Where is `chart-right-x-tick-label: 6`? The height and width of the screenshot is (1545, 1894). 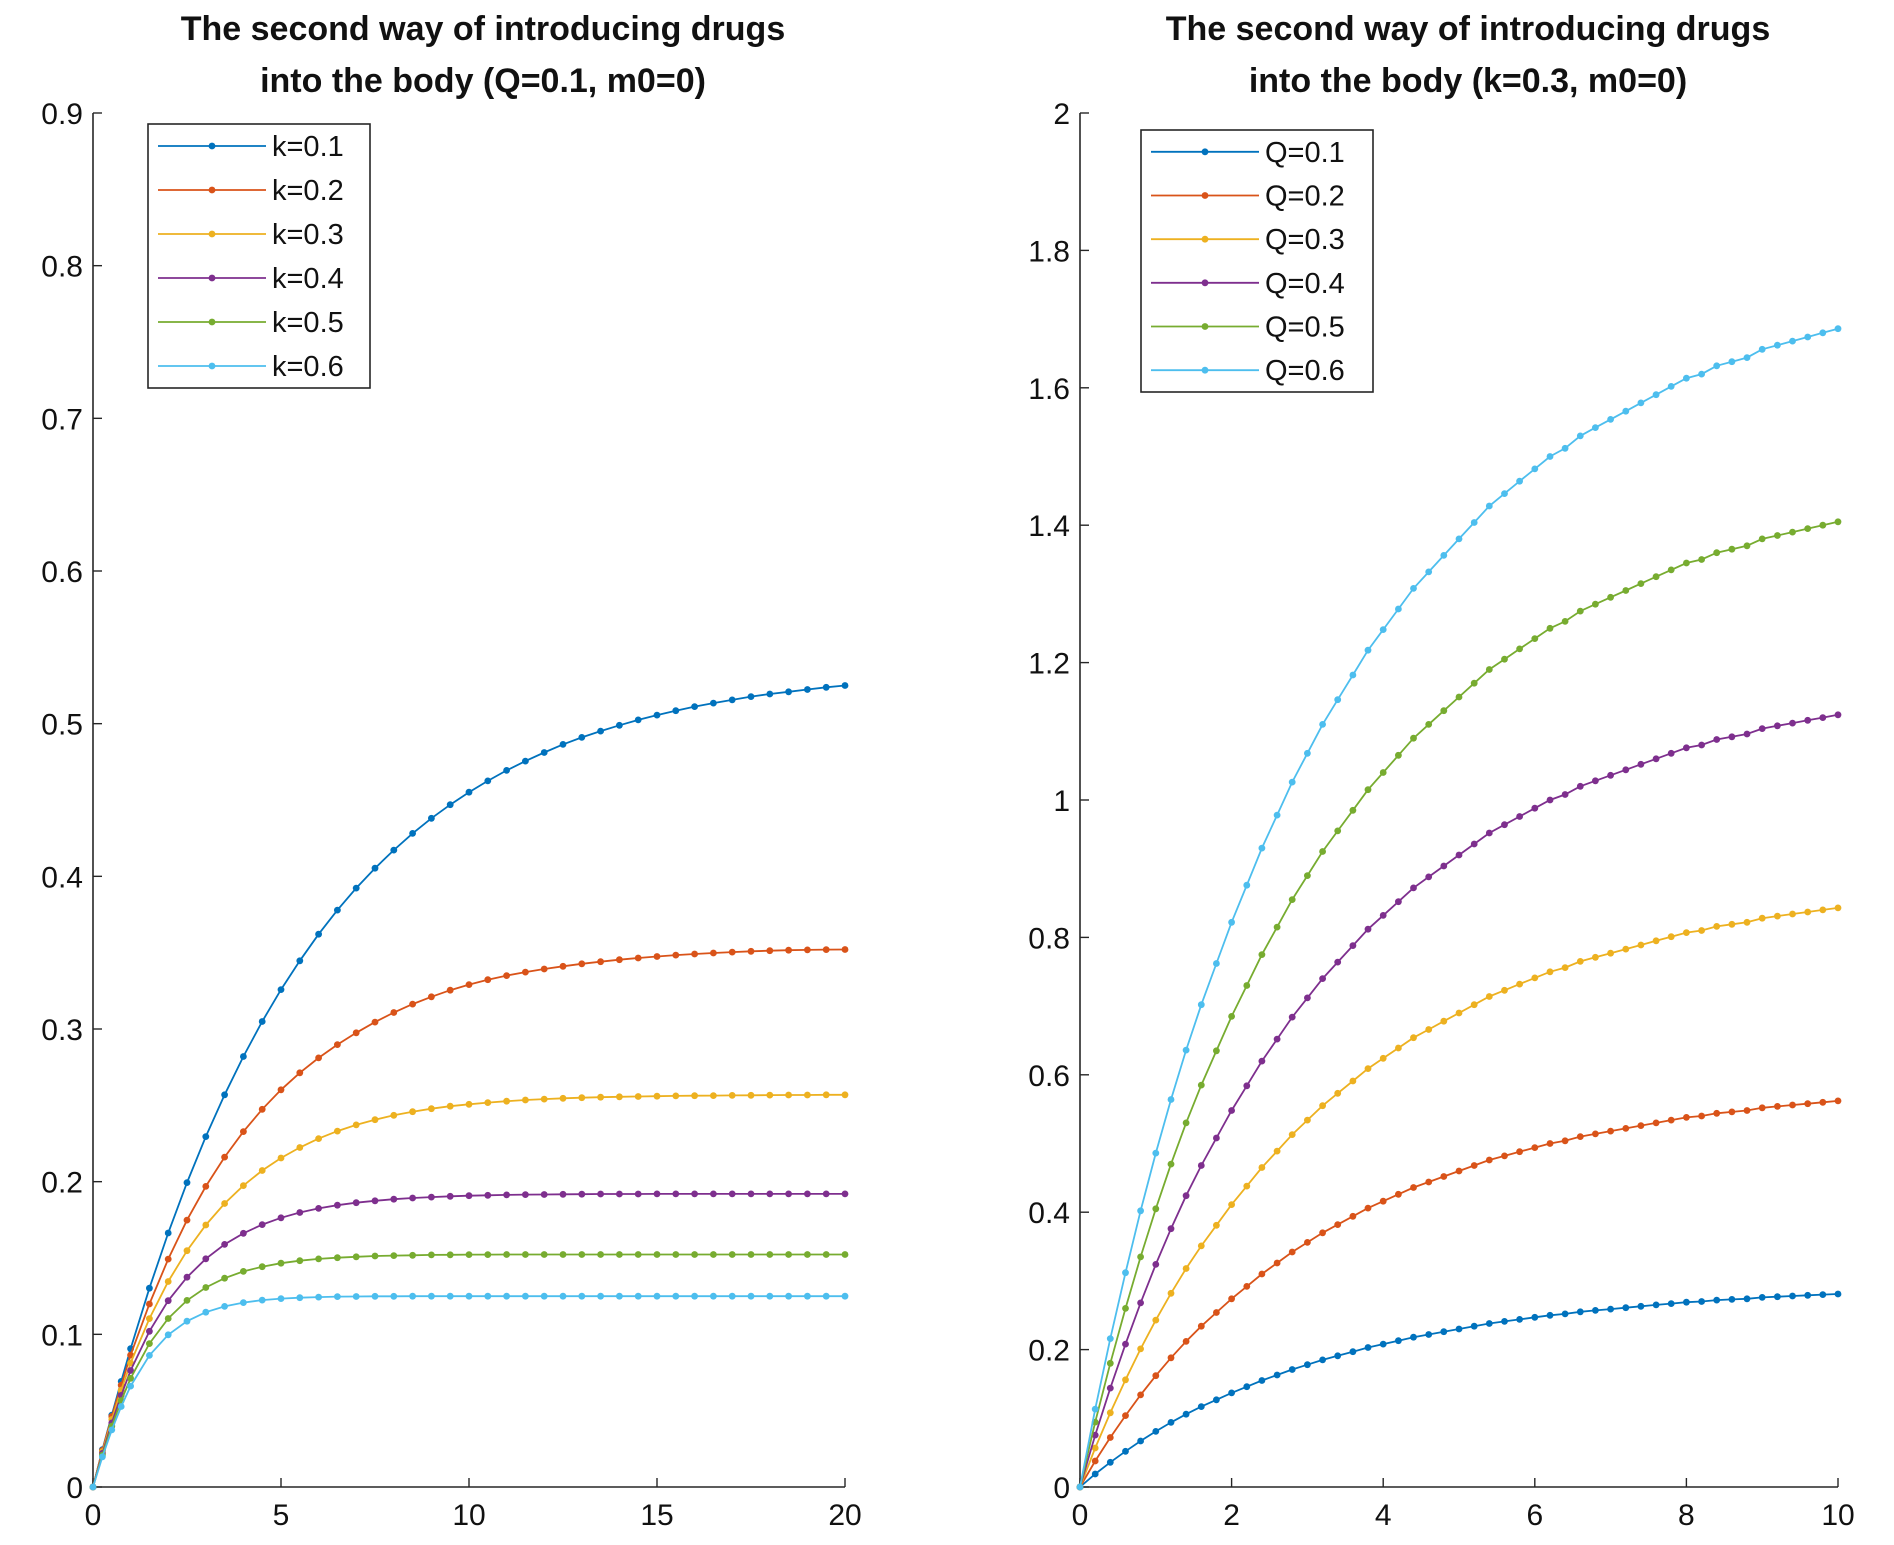
chart-right-x-tick-label: 6 is located at coordinates (1534, 1515).